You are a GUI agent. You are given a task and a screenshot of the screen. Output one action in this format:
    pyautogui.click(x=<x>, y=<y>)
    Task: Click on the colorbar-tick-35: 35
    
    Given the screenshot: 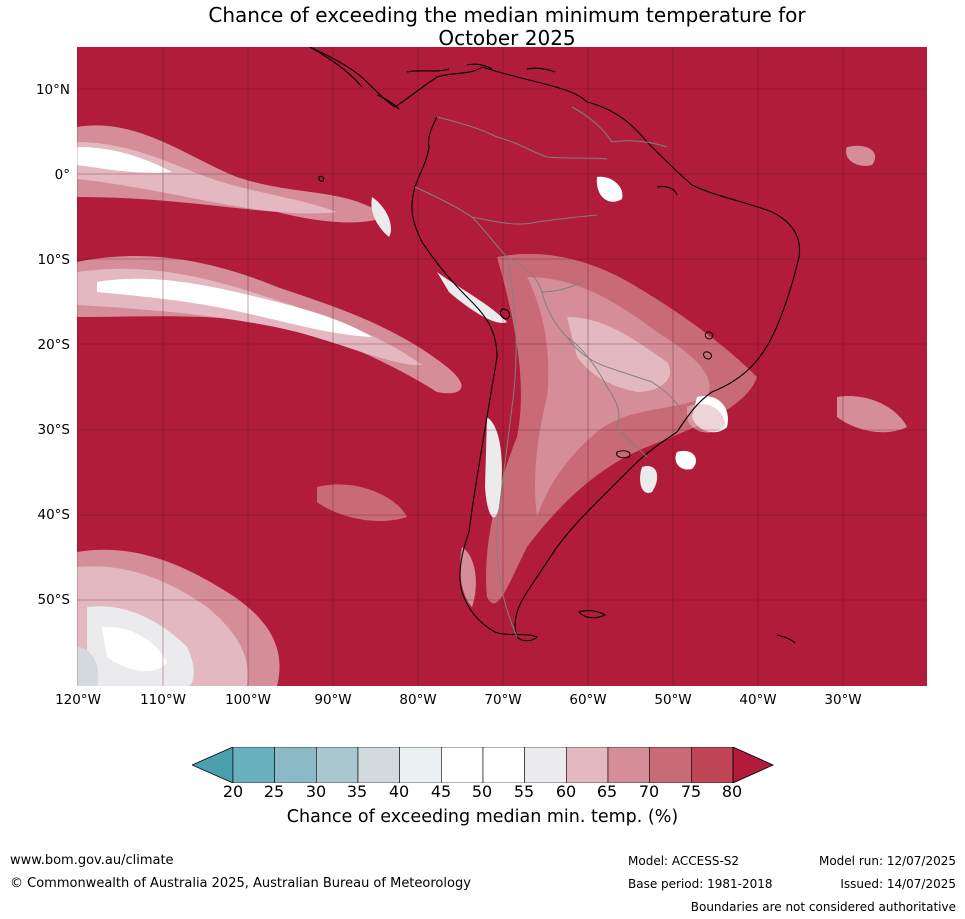 What is the action you would take?
    pyautogui.click(x=357, y=791)
    